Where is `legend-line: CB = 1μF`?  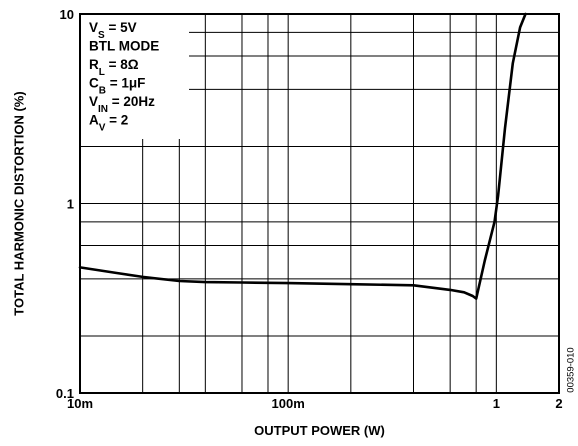
legend-line: CB = 1μF is located at coordinates (117, 86).